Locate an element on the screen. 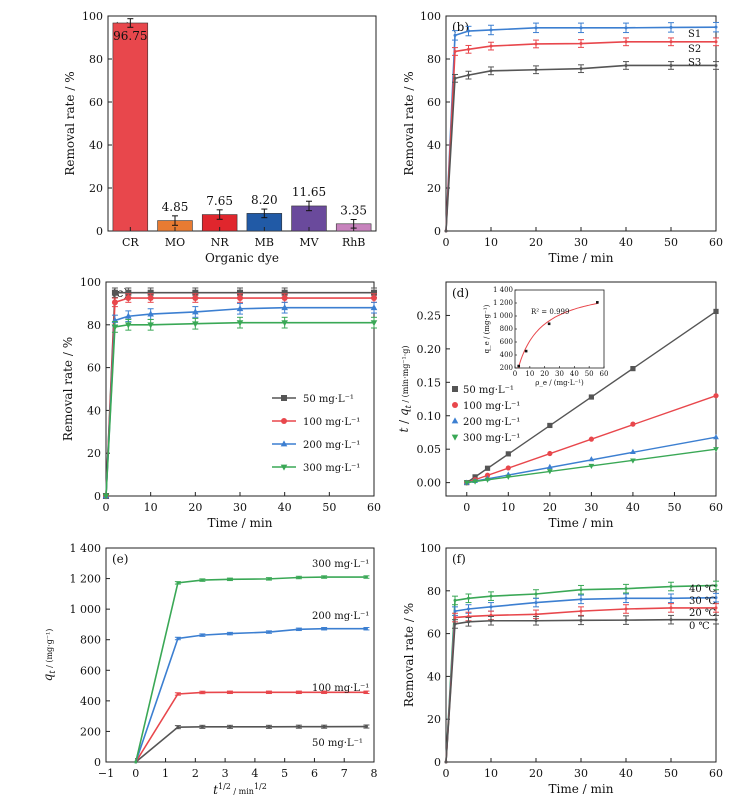 This screenshot has height=808, width=755. y-axis-title-part: q is located at coordinates (404, 412).